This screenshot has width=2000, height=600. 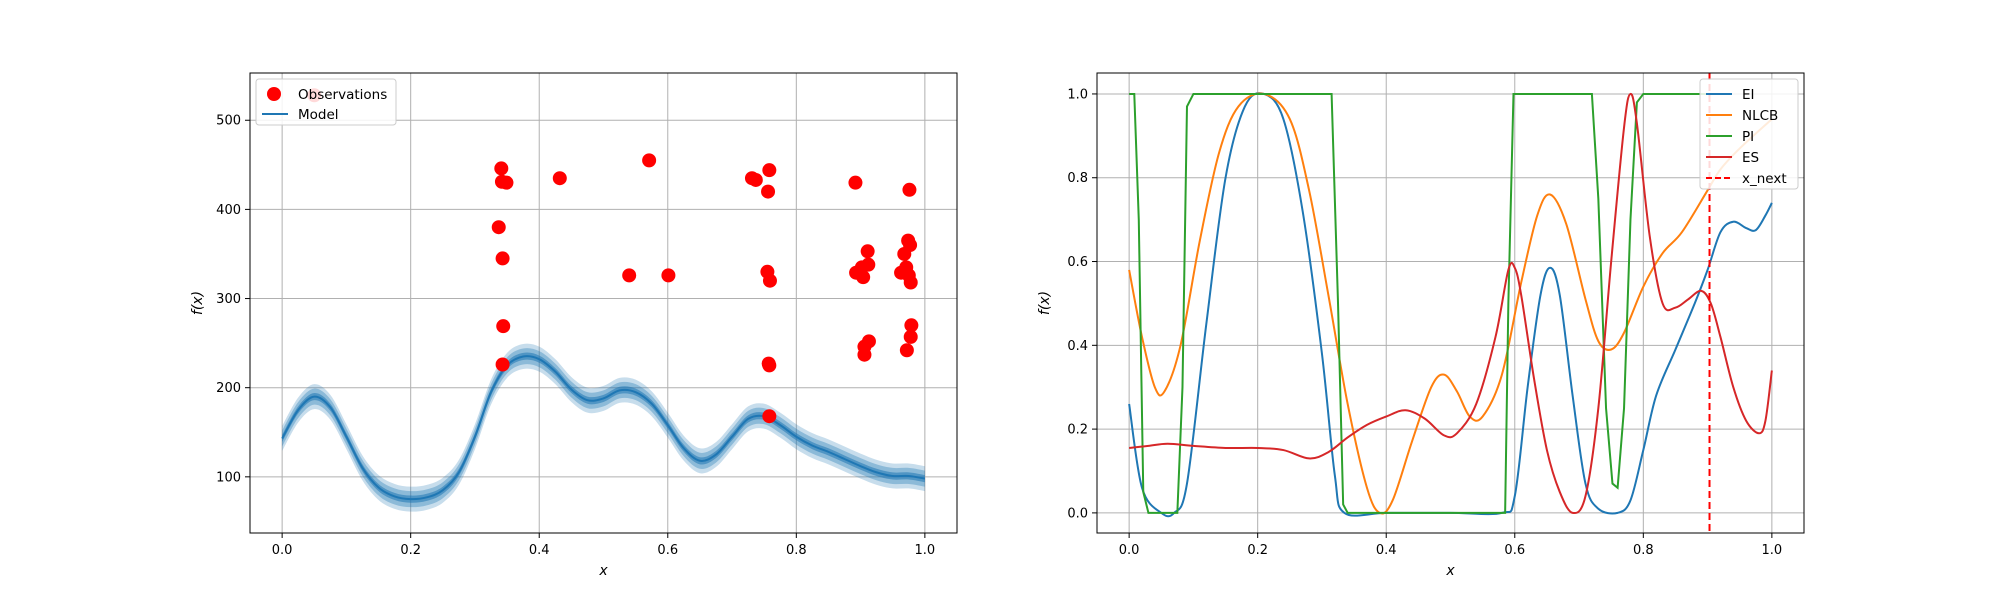 I want to click on legend-label: PI, so click(x=1748, y=137).